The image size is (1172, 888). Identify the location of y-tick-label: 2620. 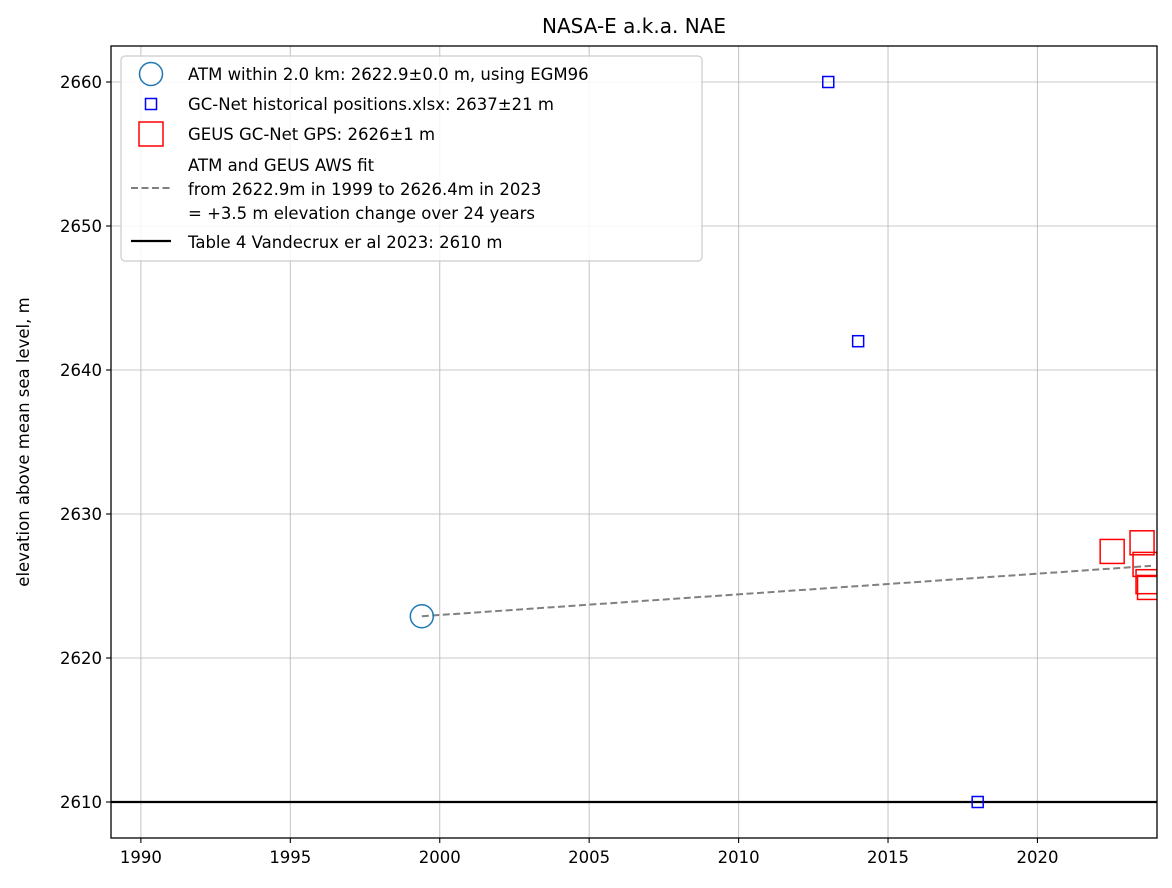
(81, 658).